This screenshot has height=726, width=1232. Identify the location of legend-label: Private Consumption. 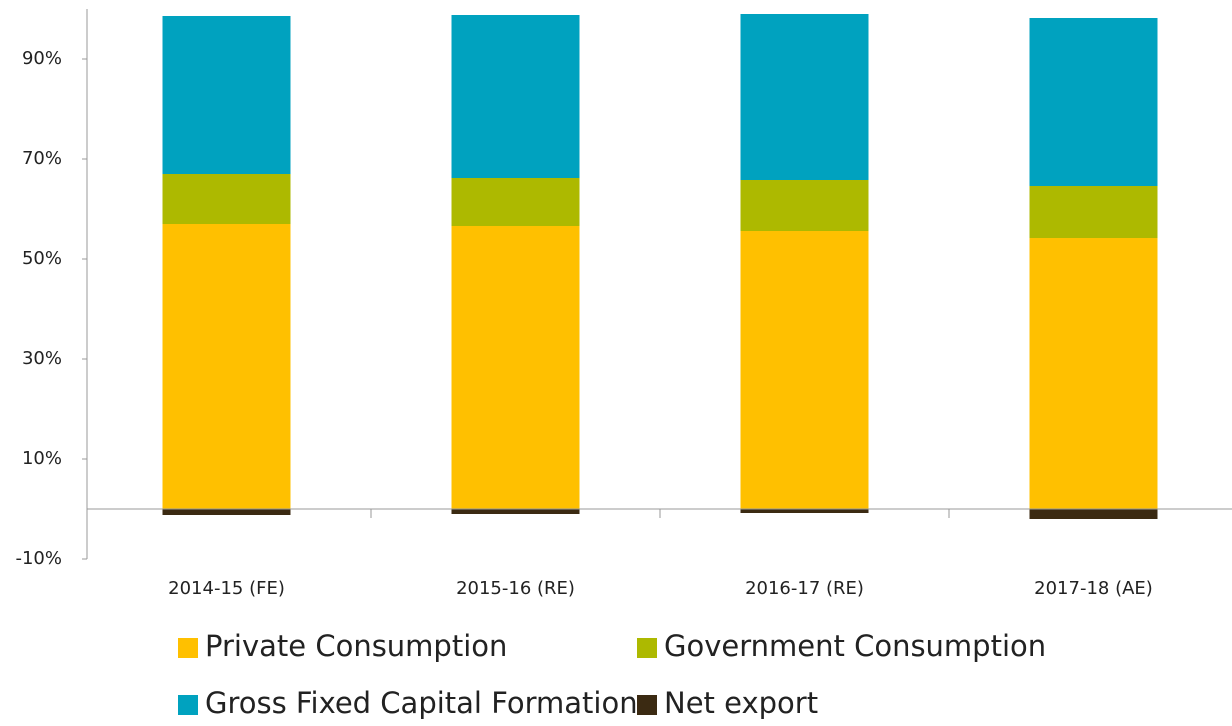
(356, 646).